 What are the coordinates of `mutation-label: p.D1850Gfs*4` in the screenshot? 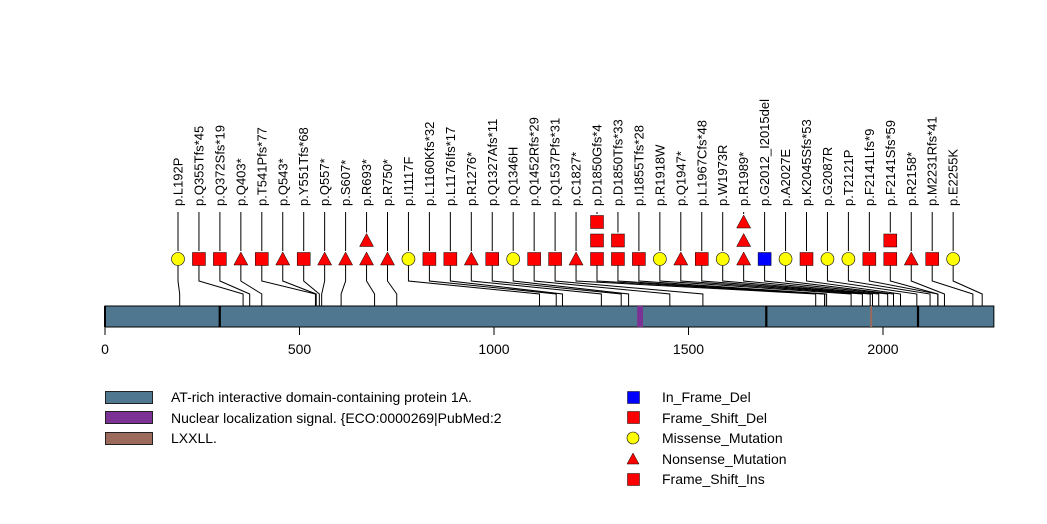 It's located at (597, 165).